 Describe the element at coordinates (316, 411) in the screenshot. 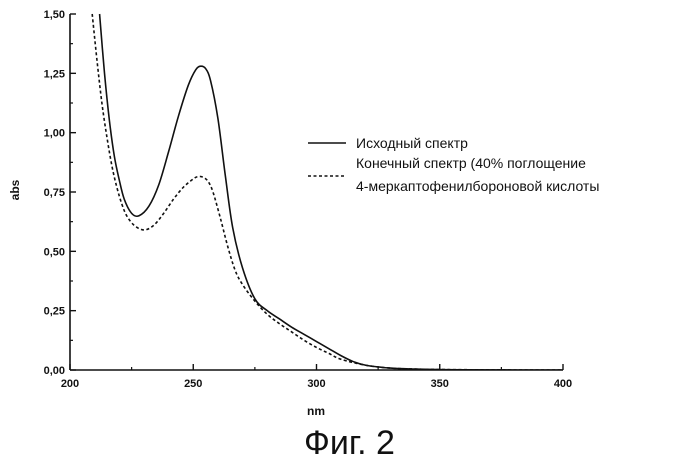

I see `x-axis-label: nm` at that location.